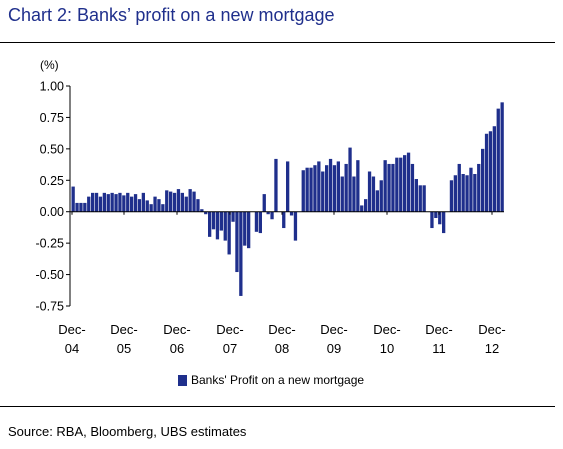 The height and width of the screenshot is (449, 563). Describe the element at coordinates (182, 380) in the screenshot. I see `legend-swatch` at that location.